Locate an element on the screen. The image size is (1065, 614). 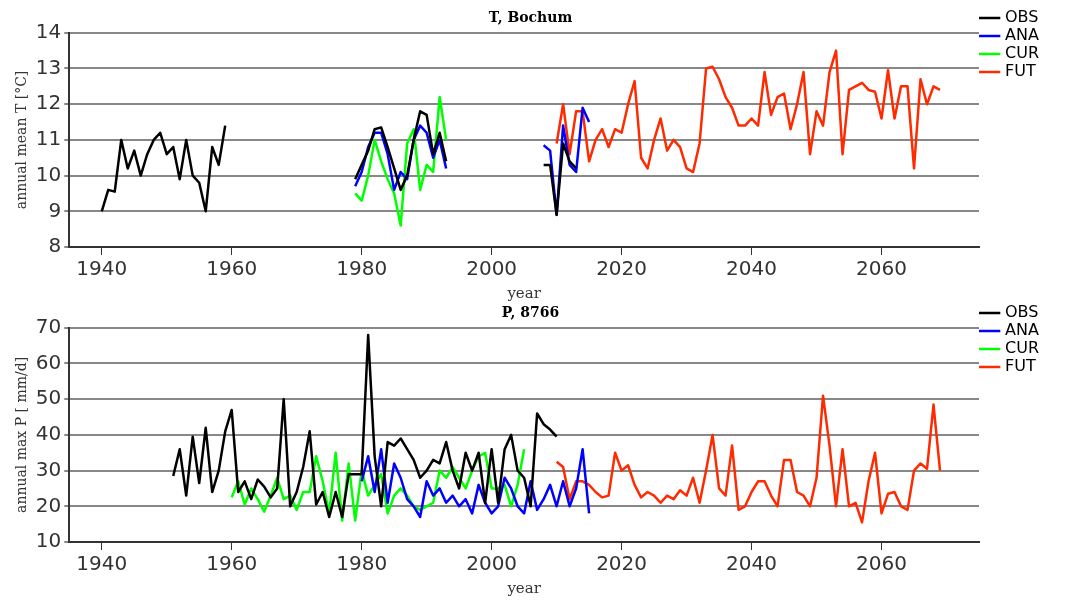
y-tick-label: 40 is located at coordinates (48, 433).